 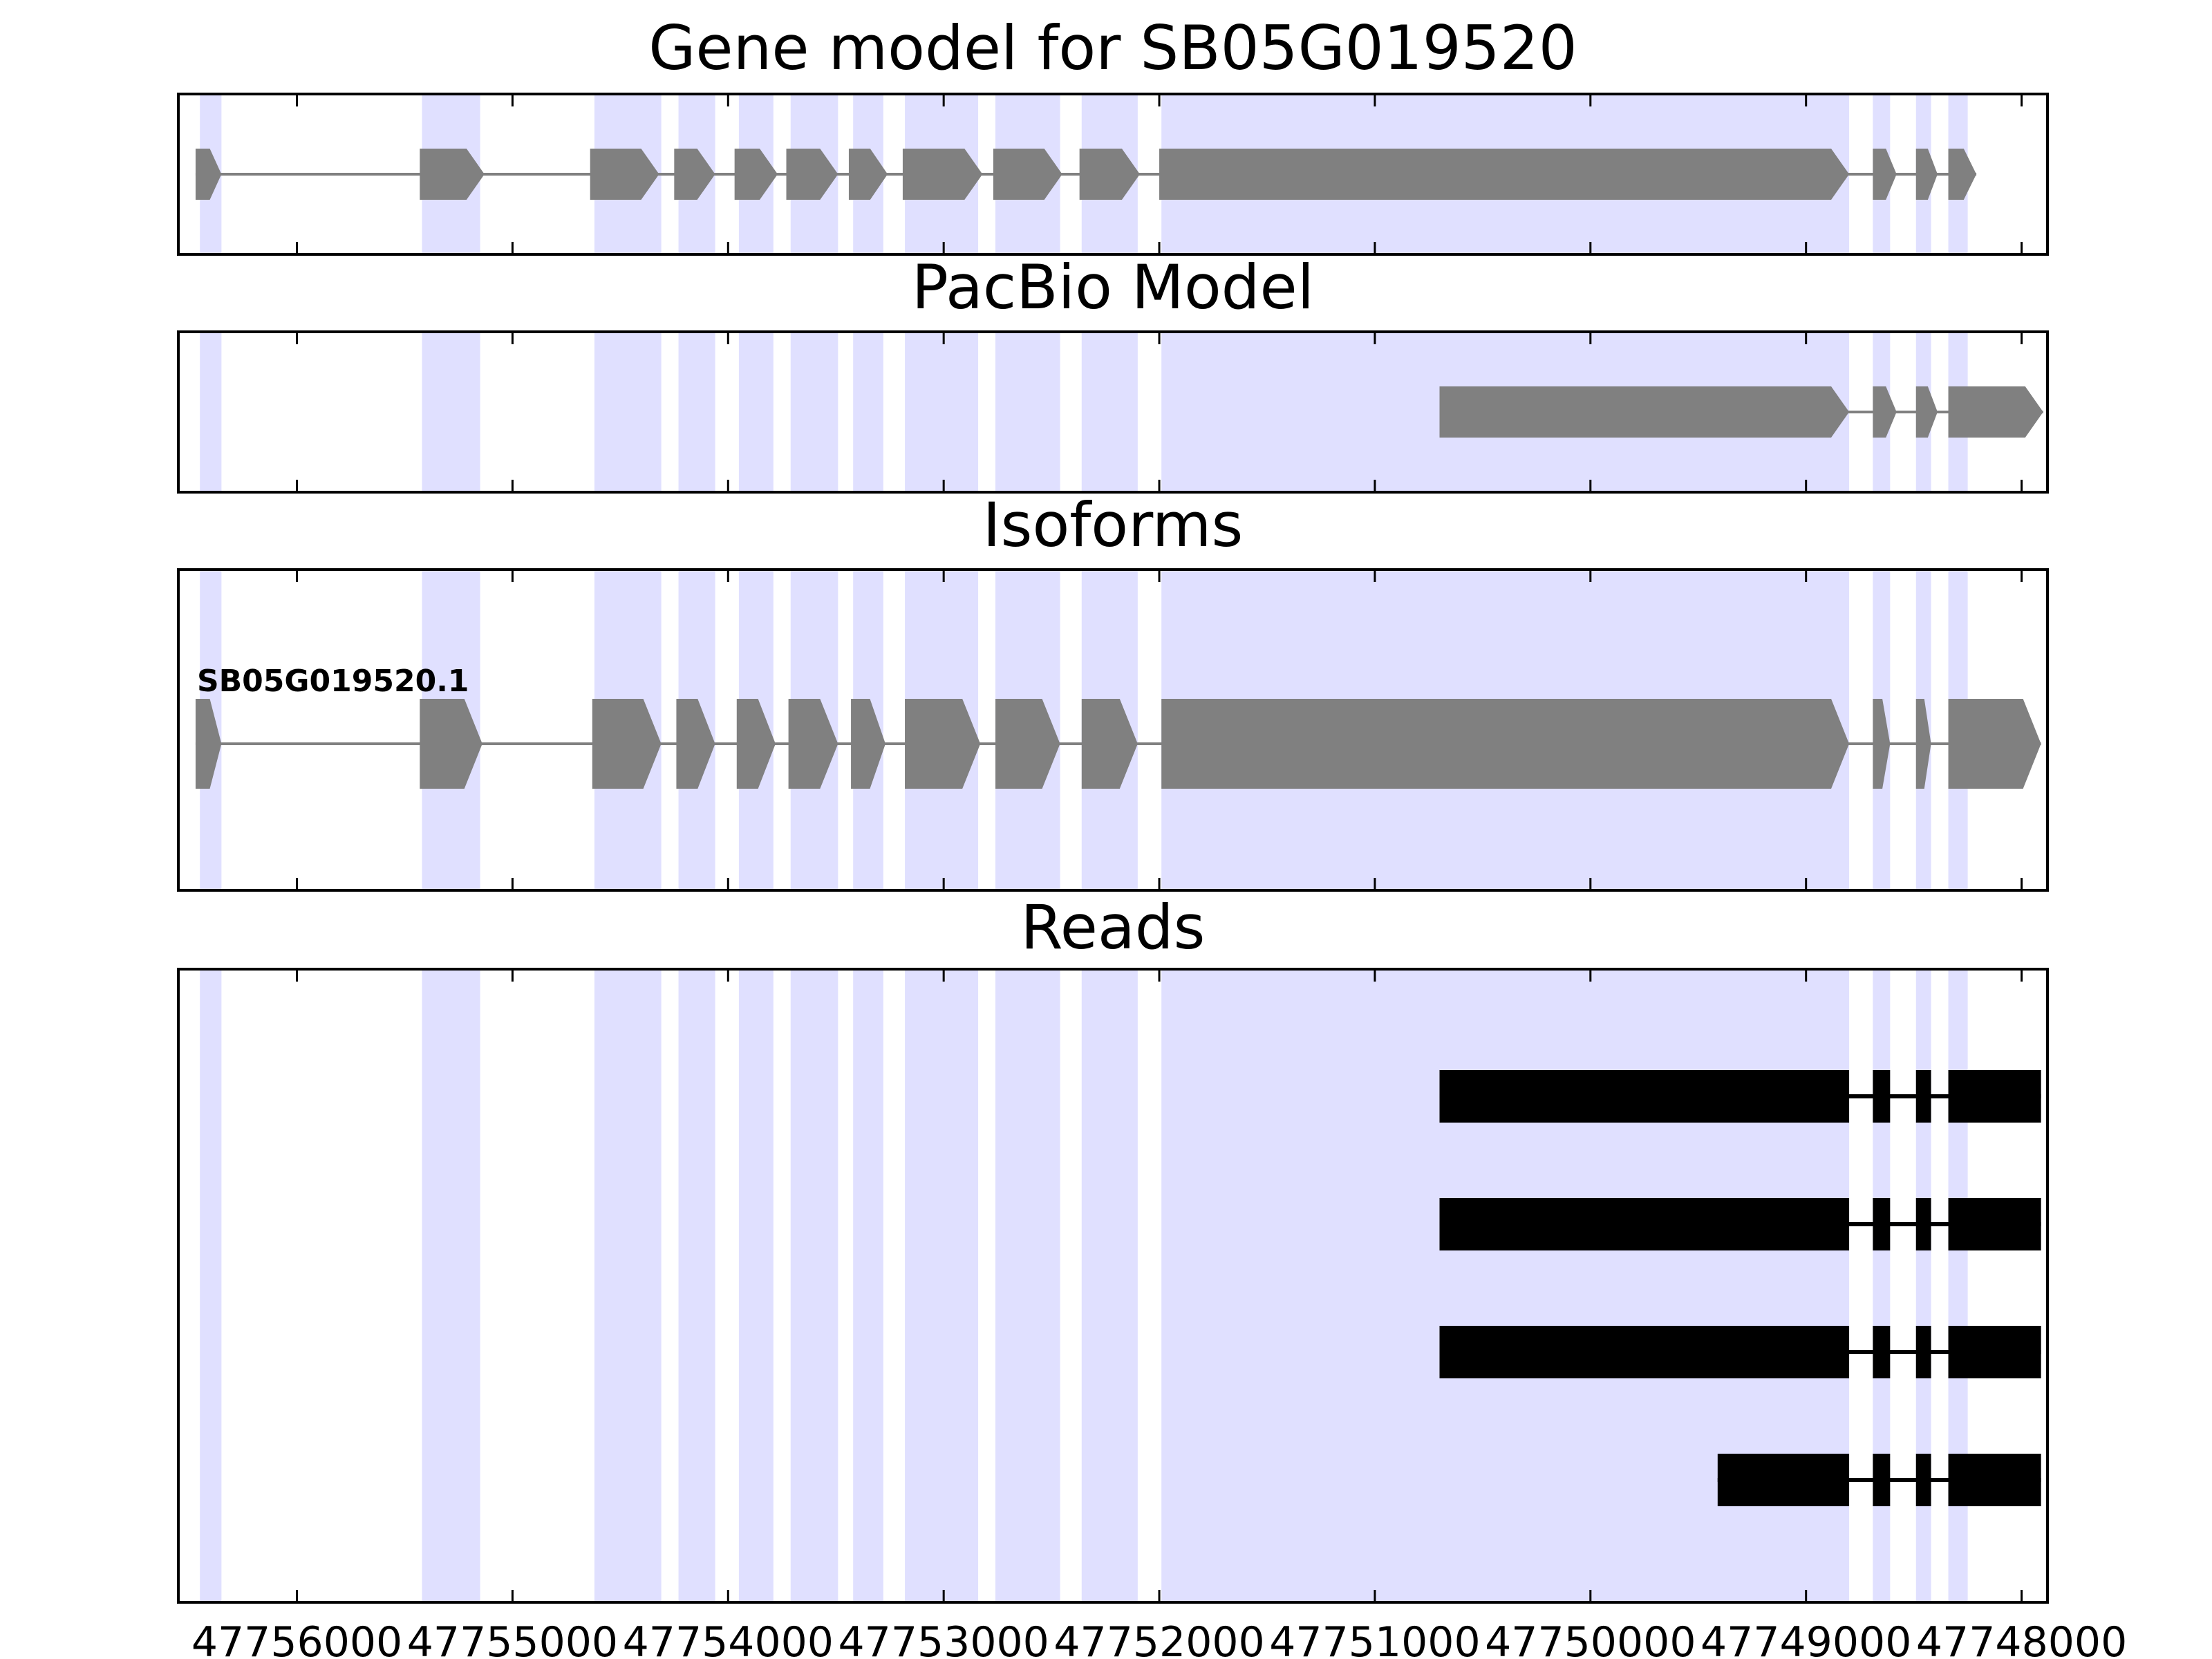 What do you see at coordinates (1374, 1638) in the screenshot?
I see `x-tick-label: 47751000` at bounding box center [1374, 1638].